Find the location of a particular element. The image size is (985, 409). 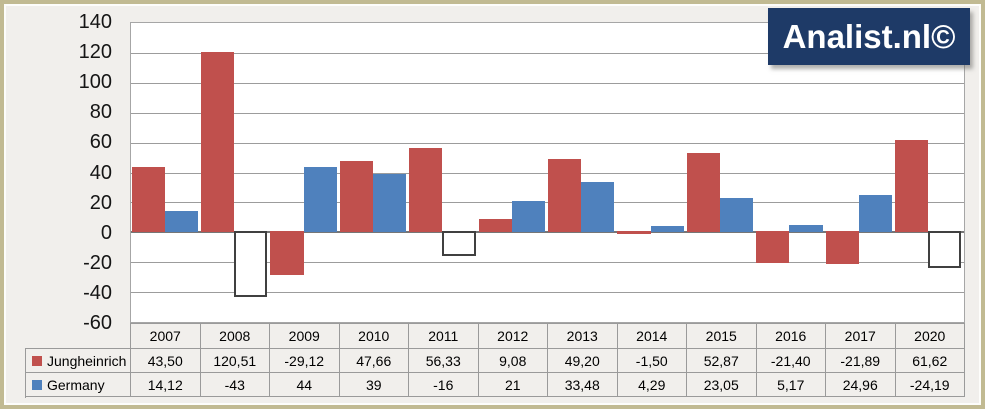

legend-label: Germany is located at coordinates (76, 384).